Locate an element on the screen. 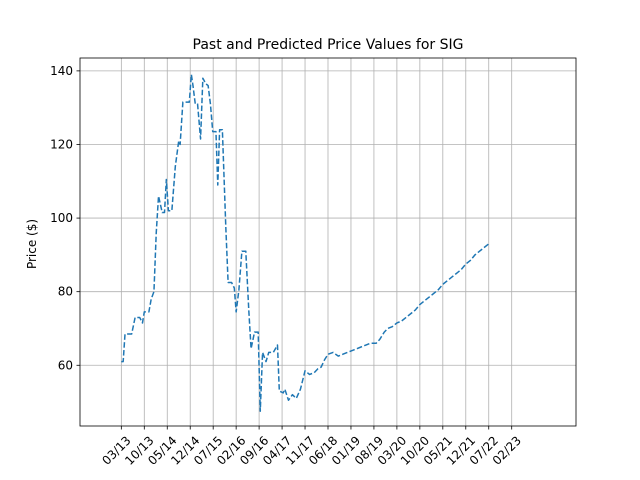 The width and height of the screenshot is (640, 480). y-tick-label: 80 is located at coordinates (65, 292).